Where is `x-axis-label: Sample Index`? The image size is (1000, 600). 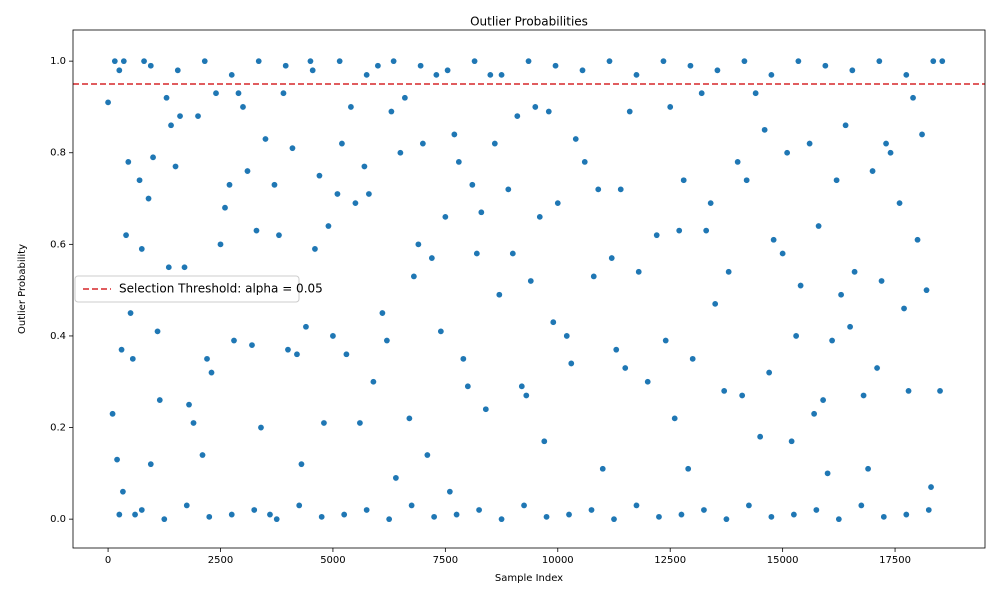
x-axis-label: Sample Index is located at coordinates (529, 578).